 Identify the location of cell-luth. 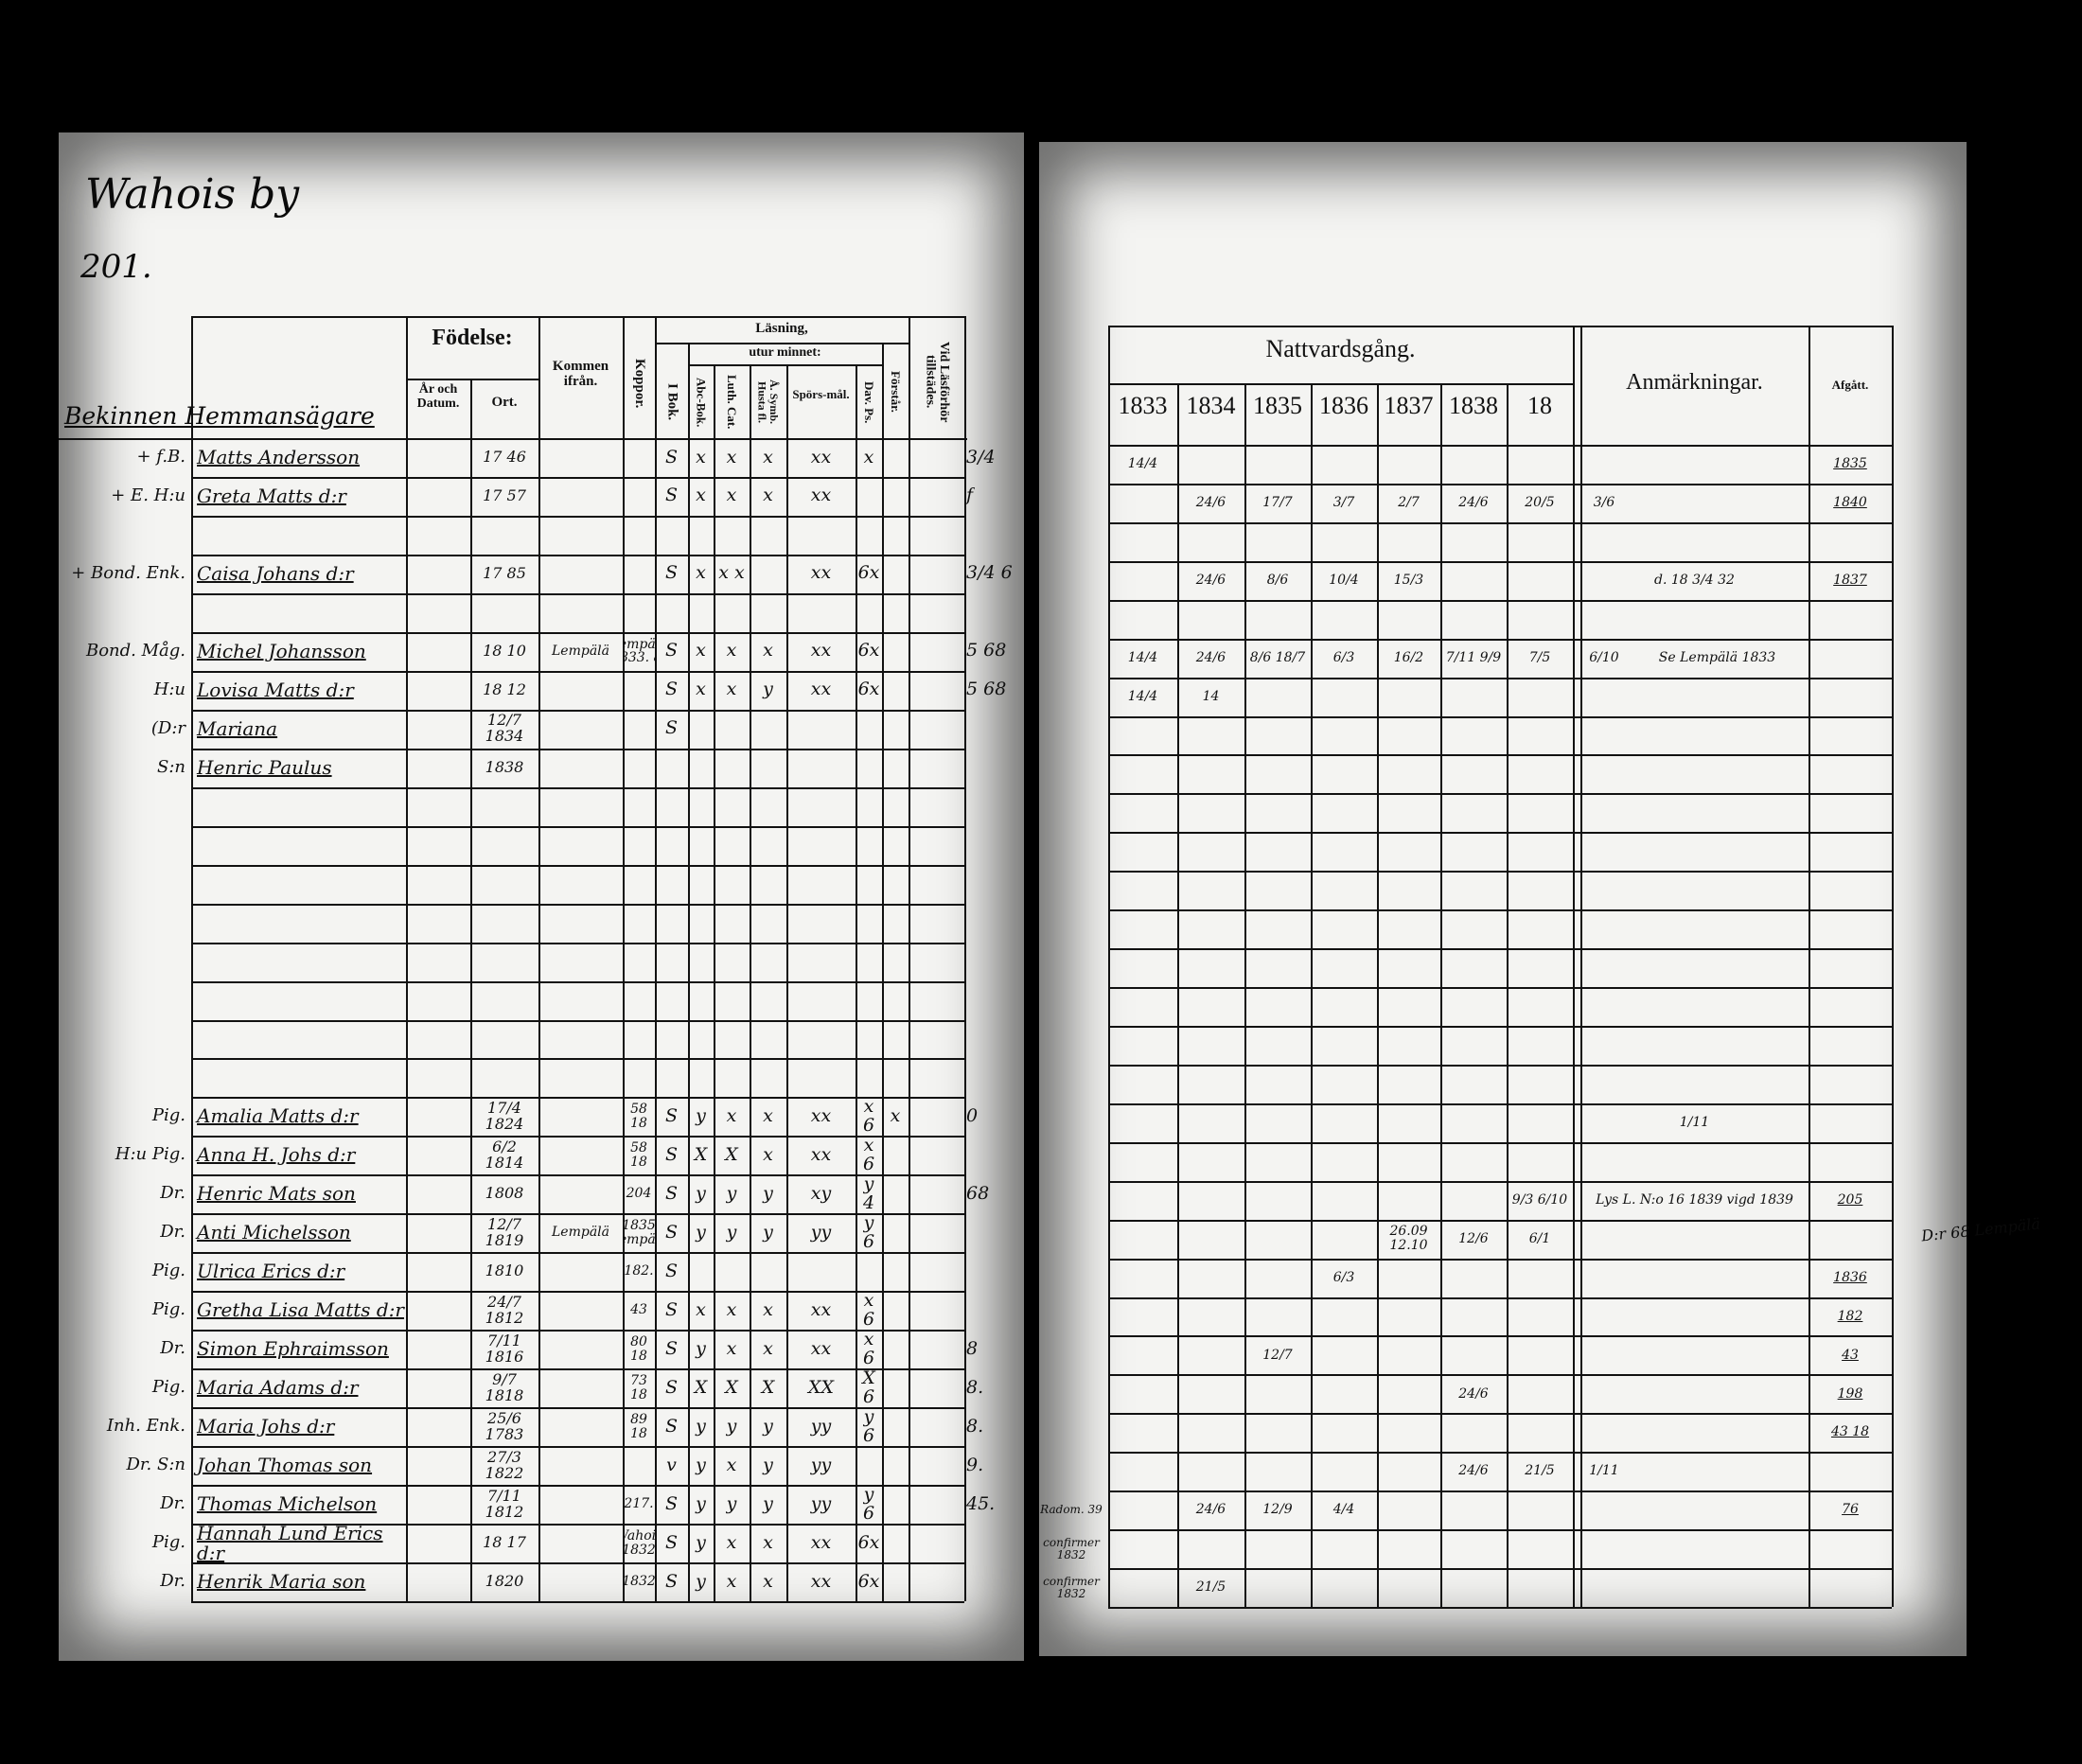
(768, 729).